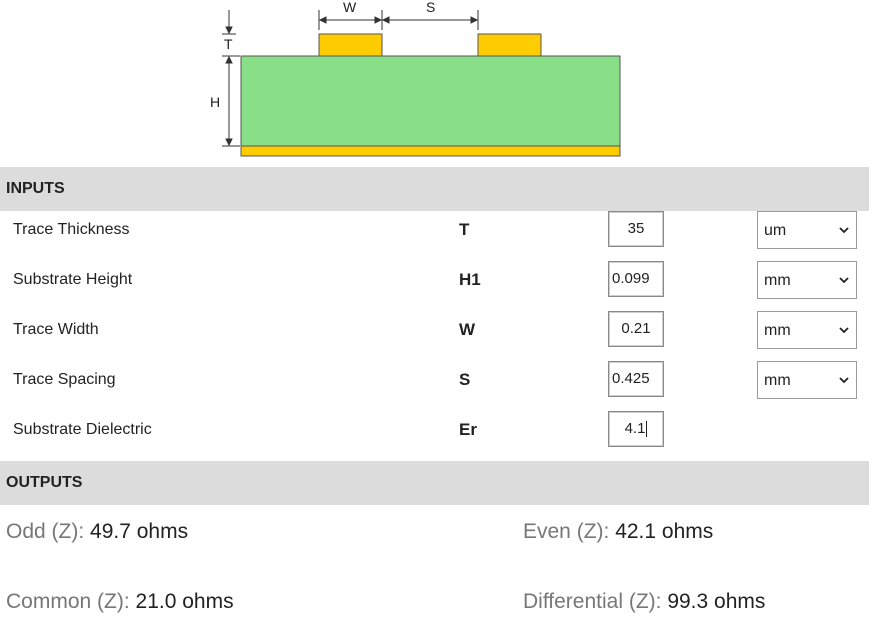  I want to click on trace-thickness-input: 35, so click(636, 229).